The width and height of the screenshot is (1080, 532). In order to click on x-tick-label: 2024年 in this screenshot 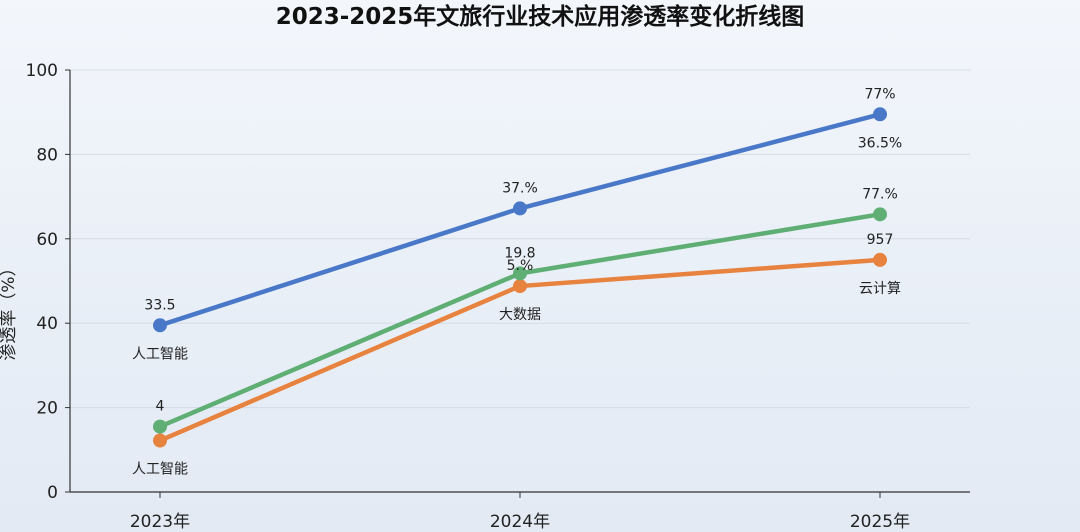, I will do `click(520, 522)`.